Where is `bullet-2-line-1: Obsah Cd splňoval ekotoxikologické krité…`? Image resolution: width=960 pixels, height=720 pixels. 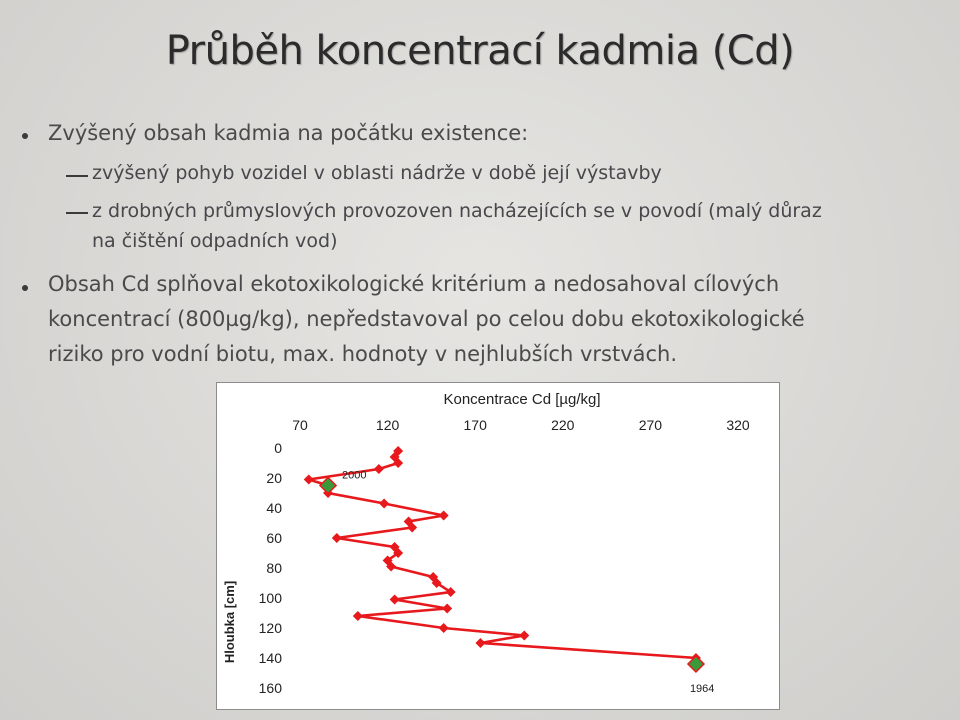 bullet-2-line-1: Obsah Cd splňoval ekotoxikologické krité… is located at coordinates (414, 284).